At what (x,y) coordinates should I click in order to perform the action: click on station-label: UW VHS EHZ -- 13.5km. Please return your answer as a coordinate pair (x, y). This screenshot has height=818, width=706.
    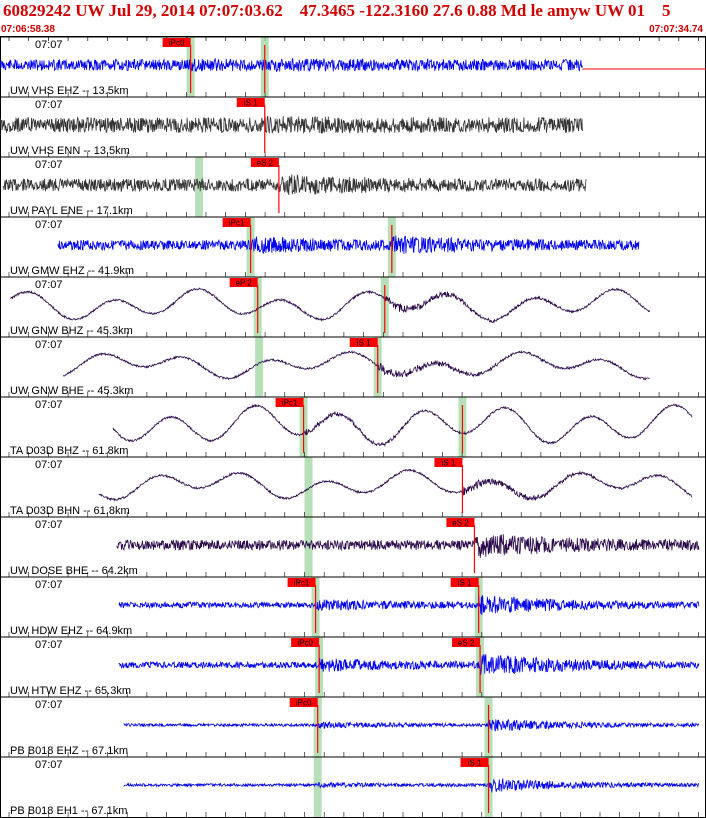
    Looking at the image, I should click on (69, 91).